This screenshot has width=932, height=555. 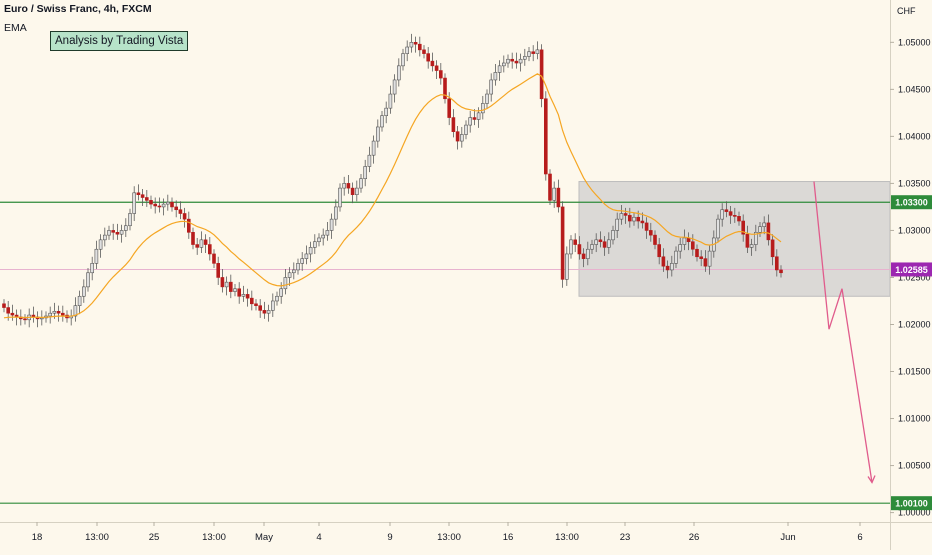 I want to click on time-tick-label: 16, so click(x=508, y=537).